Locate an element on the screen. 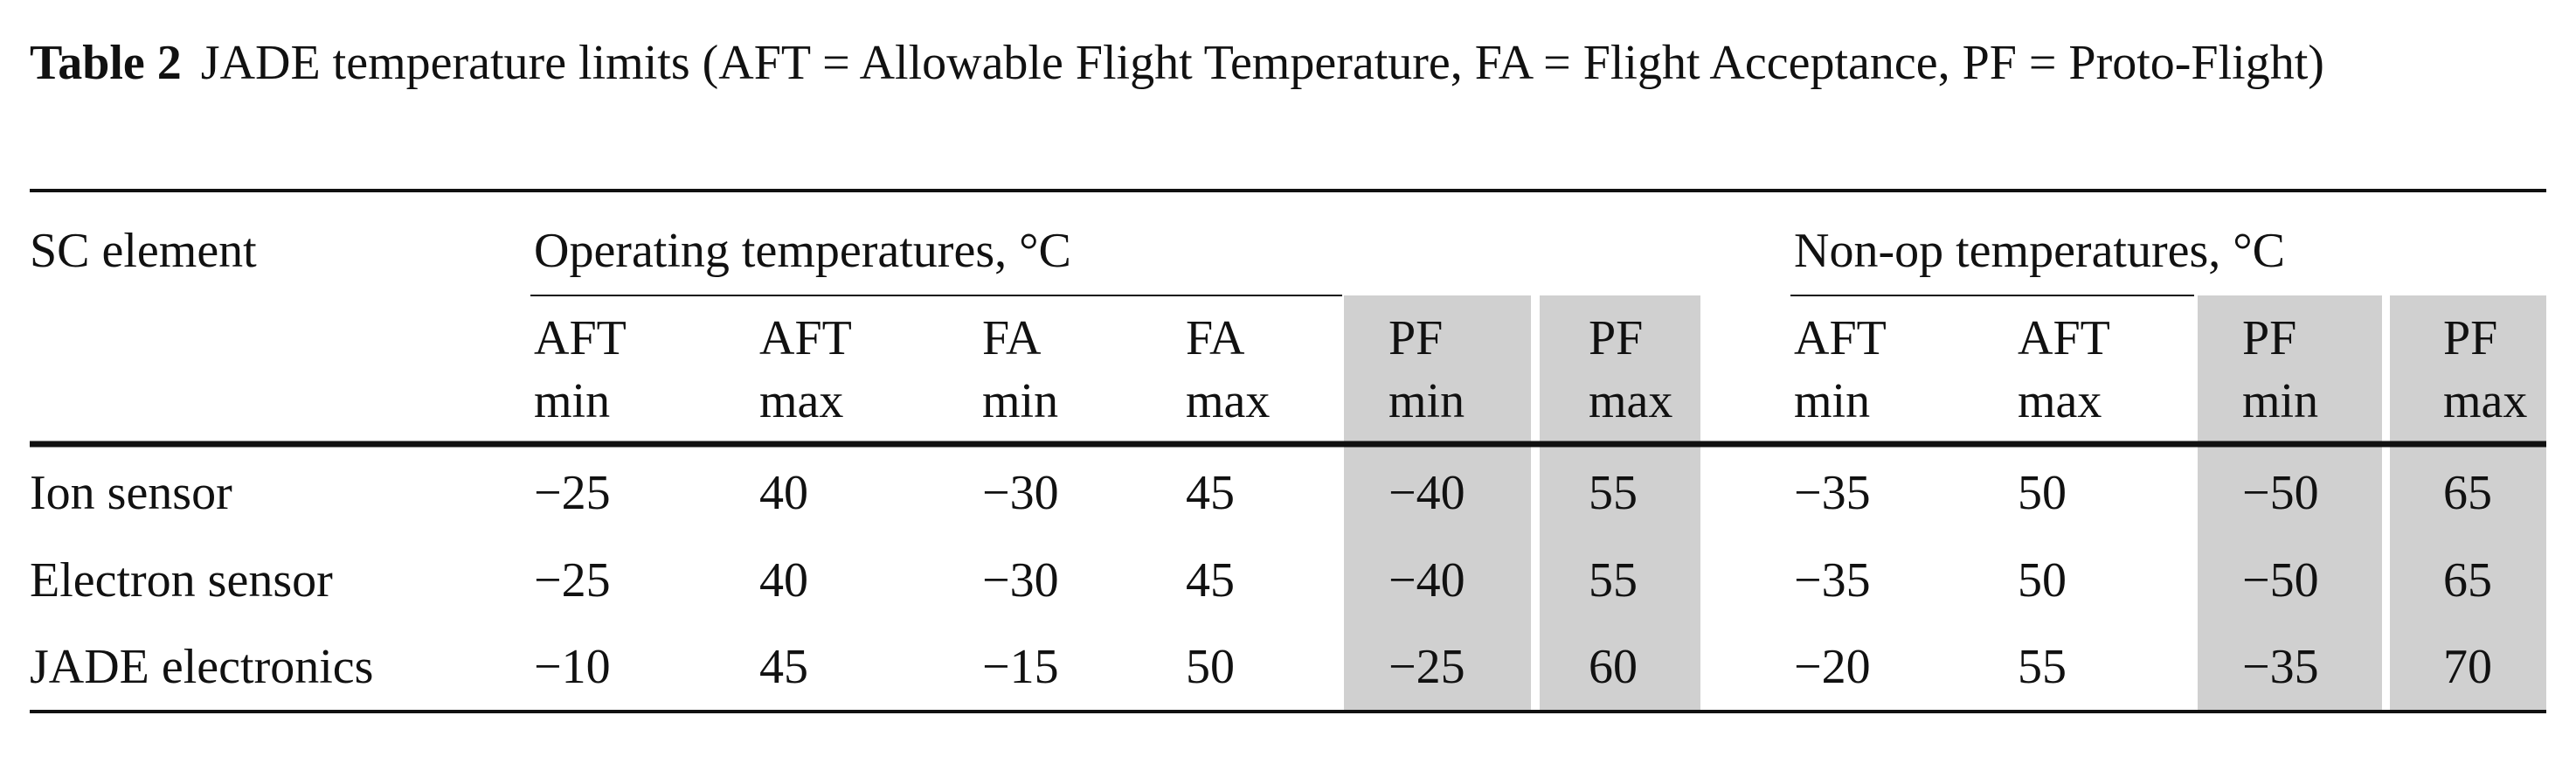 The height and width of the screenshot is (764, 2576). row-label: Electron sensor is located at coordinates (181, 580).